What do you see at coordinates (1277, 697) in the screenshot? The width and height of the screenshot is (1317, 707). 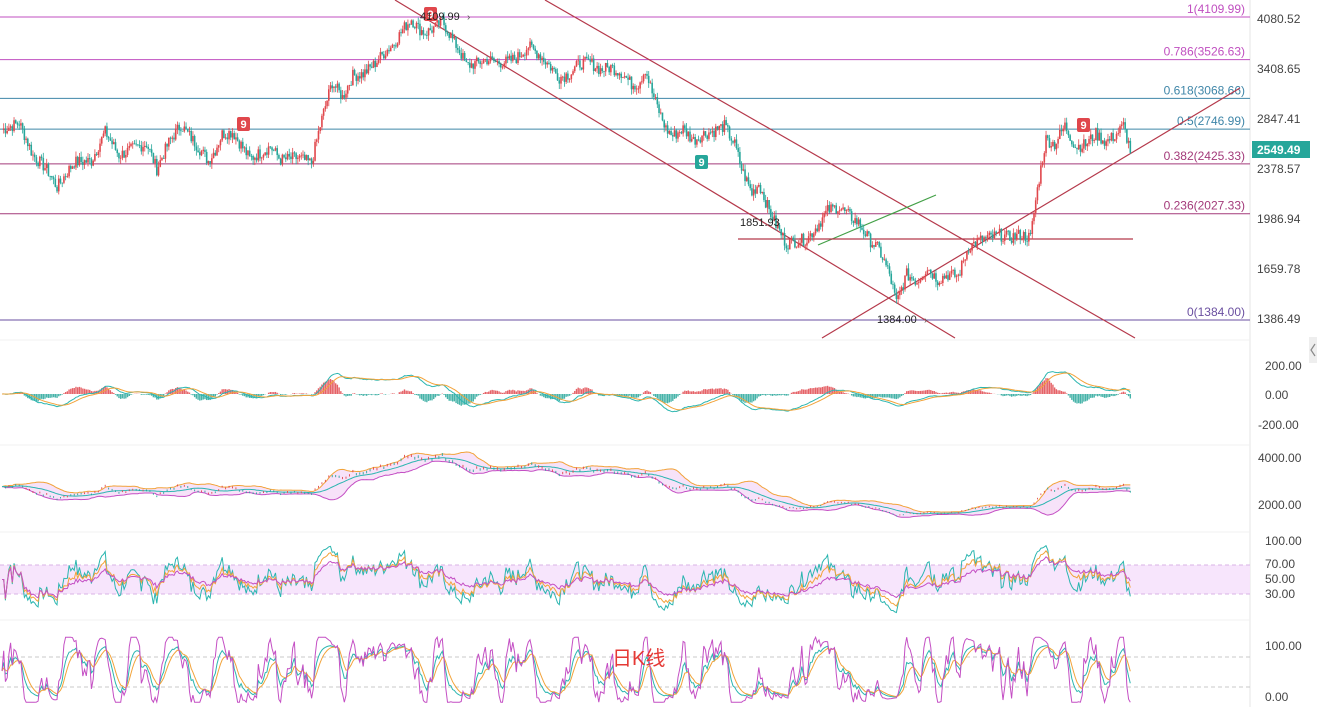 I see `kdj-tick: 0.00` at bounding box center [1277, 697].